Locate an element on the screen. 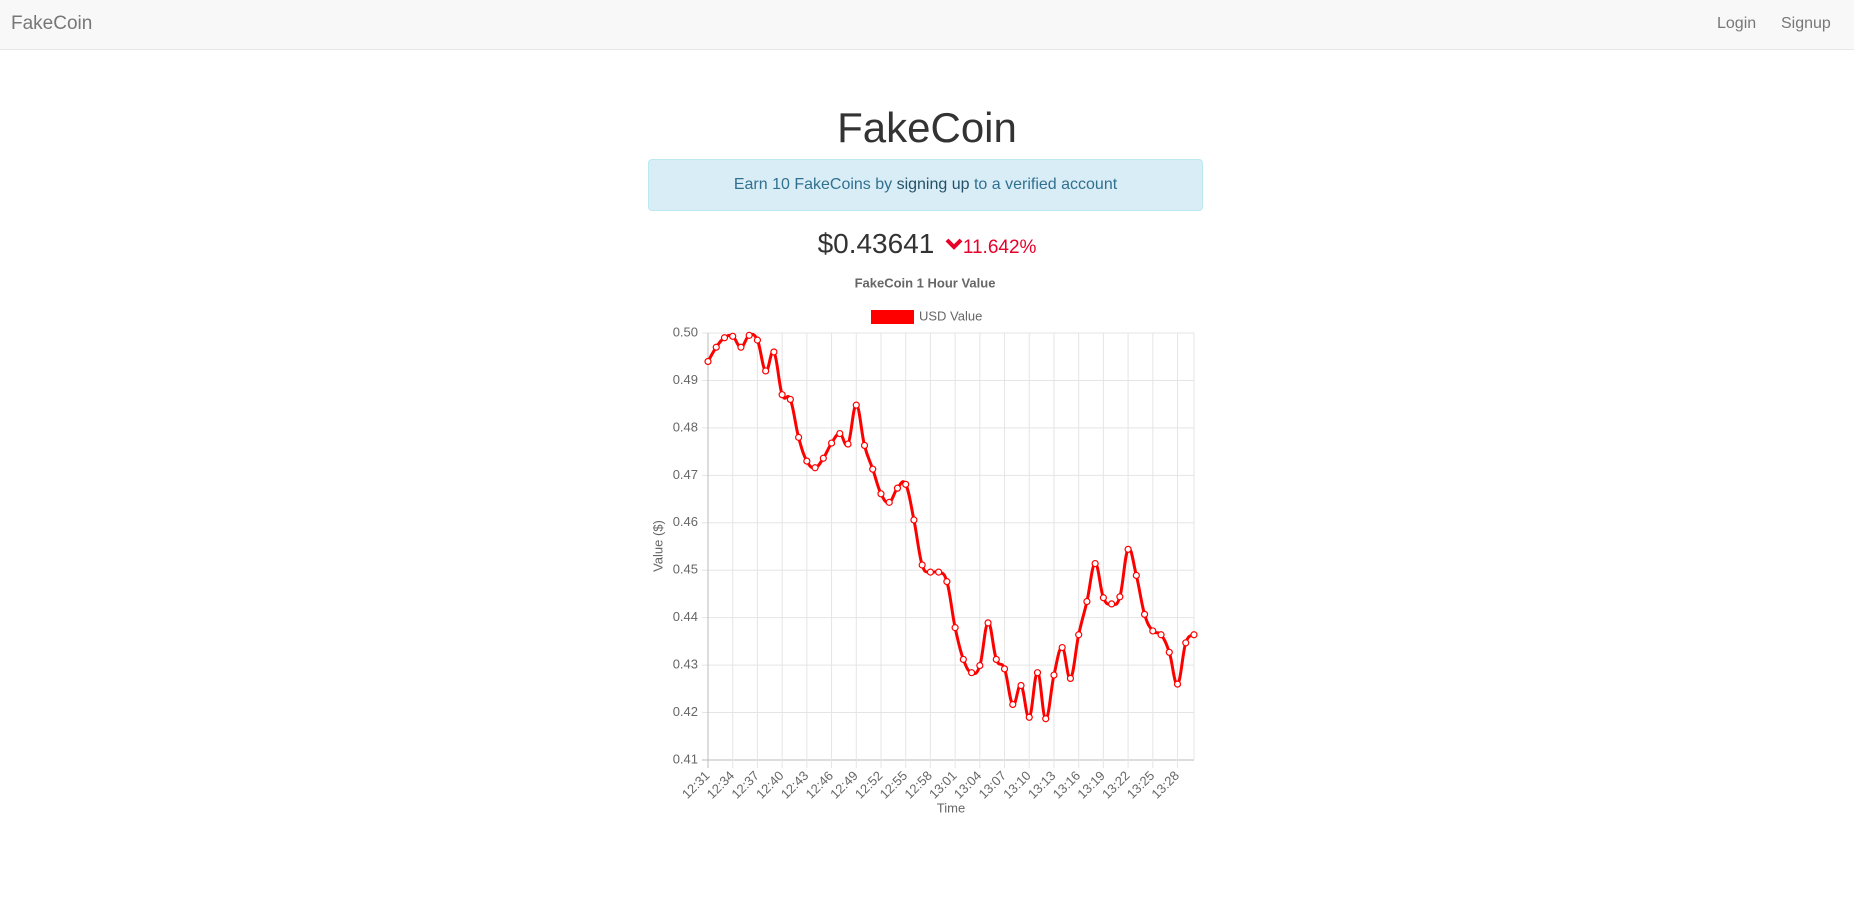  y-tick-label: 0.47 is located at coordinates (685, 474).